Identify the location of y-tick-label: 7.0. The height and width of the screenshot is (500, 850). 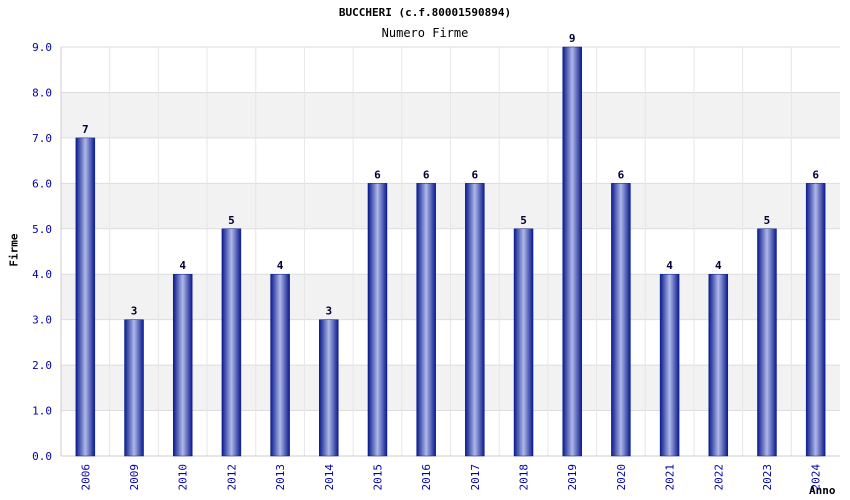
(42, 138).